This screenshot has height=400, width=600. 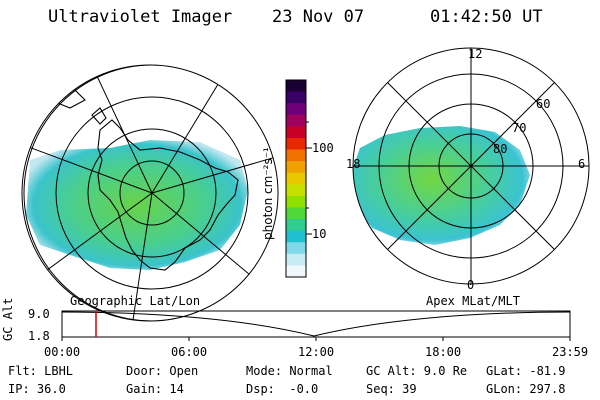 What do you see at coordinates (441, 185) in the screenshot?
I see `aurora-oval-right` at bounding box center [441, 185].